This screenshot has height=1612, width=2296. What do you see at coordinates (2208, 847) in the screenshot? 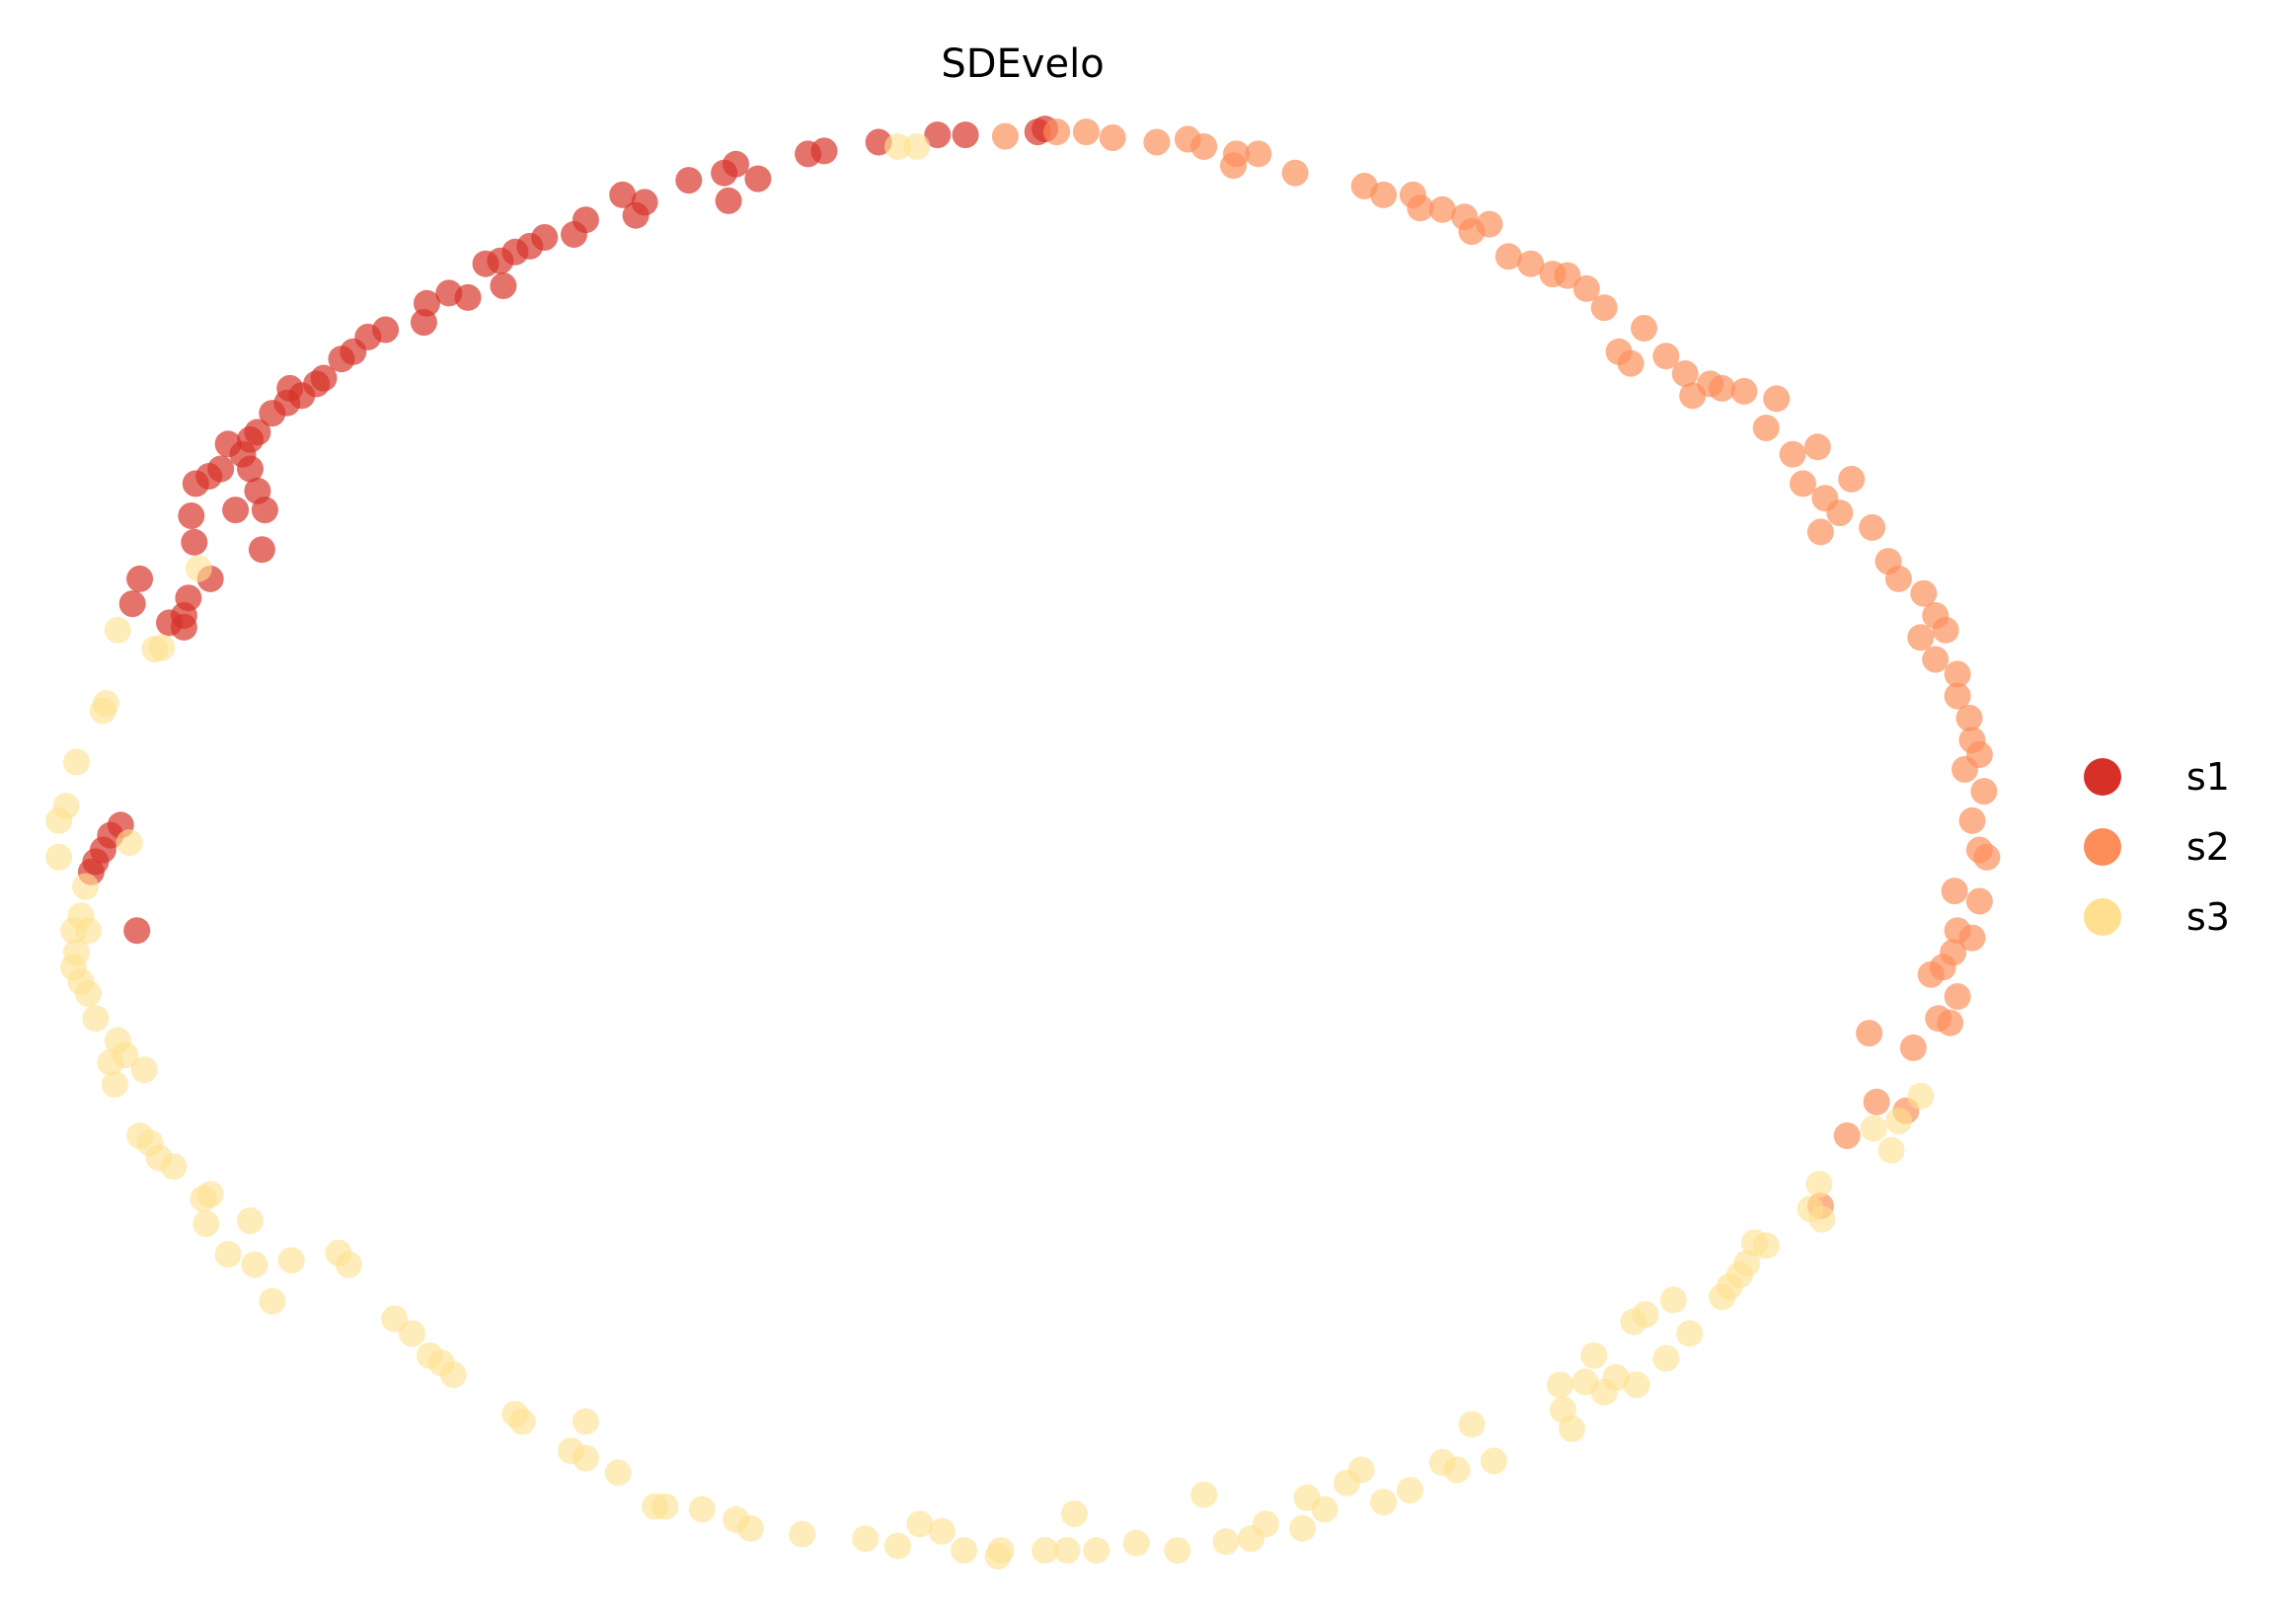
I see `legend-label-s2: s2` at bounding box center [2208, 847].